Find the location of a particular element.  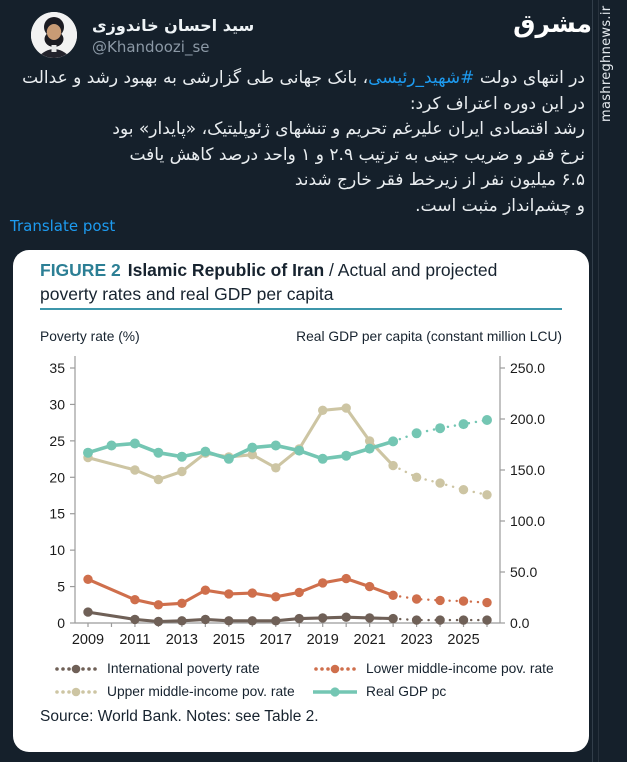

mashregh-logo: مشرق is located at coordinates (552, 23).